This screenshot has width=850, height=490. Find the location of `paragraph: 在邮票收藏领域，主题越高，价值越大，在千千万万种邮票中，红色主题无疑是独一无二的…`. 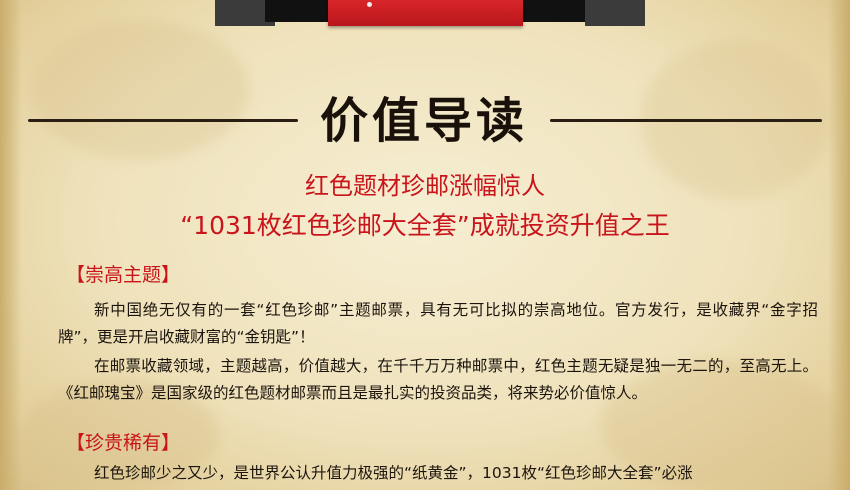

paragraph: 在邮票收藏领域，主题越高，价值越大，在千千万万种邮票中，红色主题无疑是独一无二的… is located at coordinates (438, 379).